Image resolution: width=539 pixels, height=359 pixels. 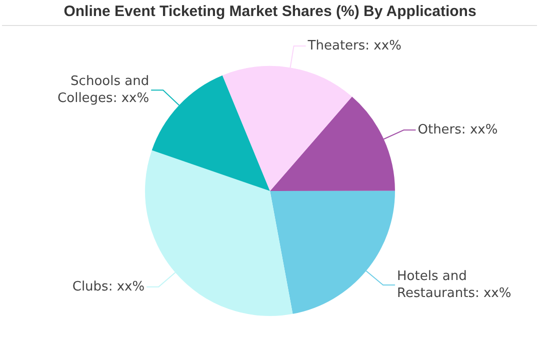 I want to click on slice-label: Hotels and Restaurants: xx%, so click(x=454, y=284).